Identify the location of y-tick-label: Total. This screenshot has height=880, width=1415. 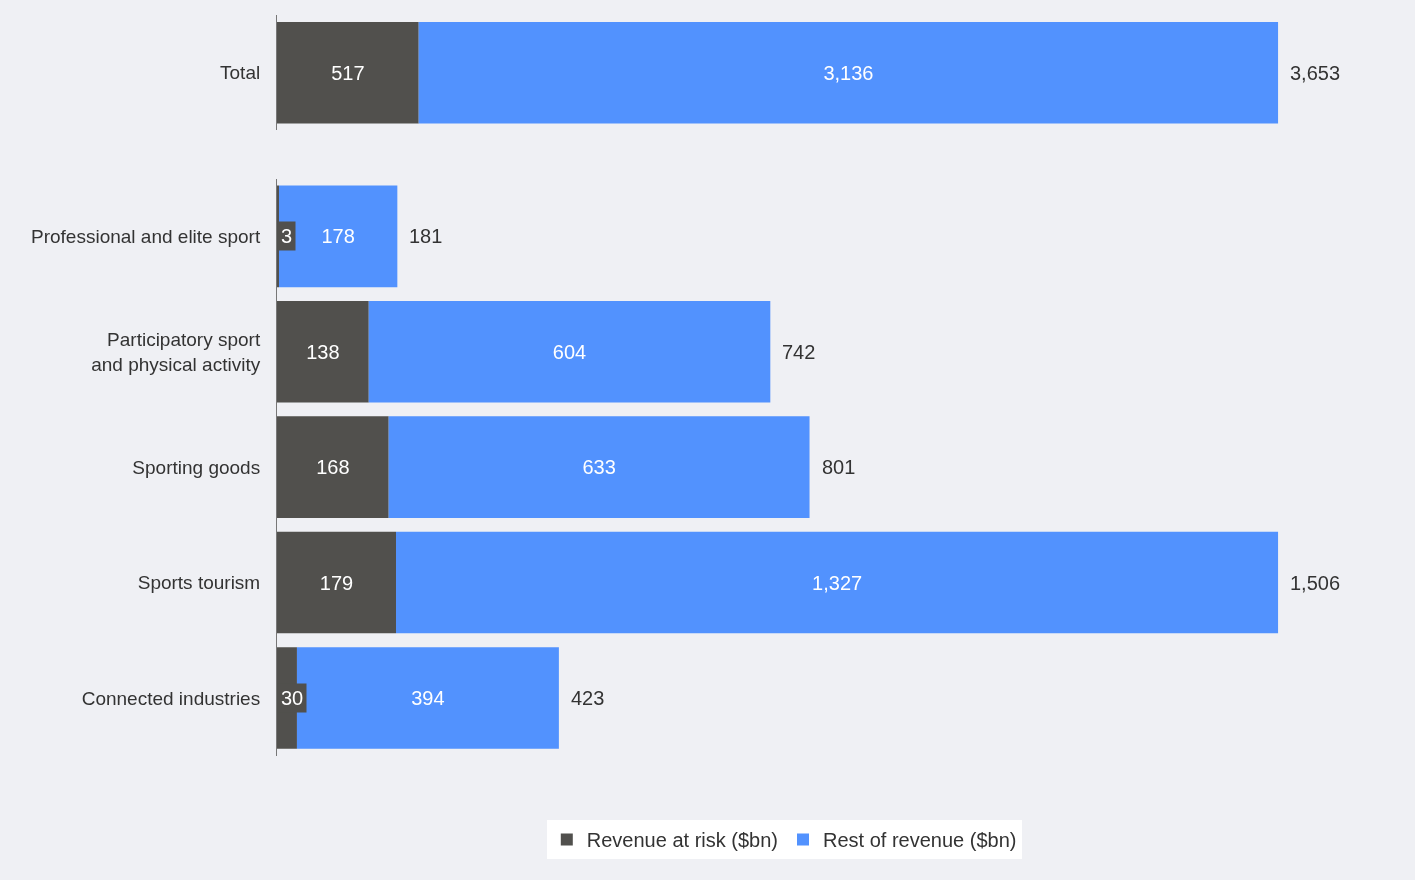
(240, 73).